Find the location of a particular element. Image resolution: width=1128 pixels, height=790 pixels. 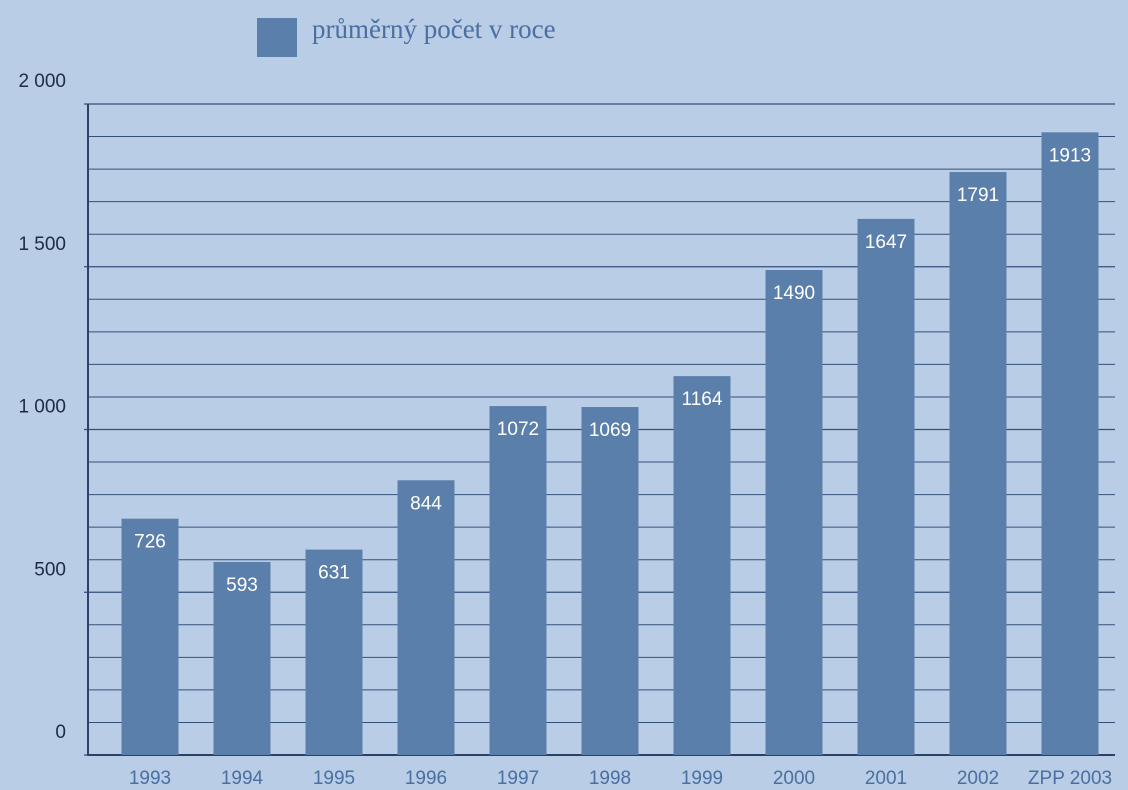

x-tick-label: 1994 is located at coordinates (242, 778).